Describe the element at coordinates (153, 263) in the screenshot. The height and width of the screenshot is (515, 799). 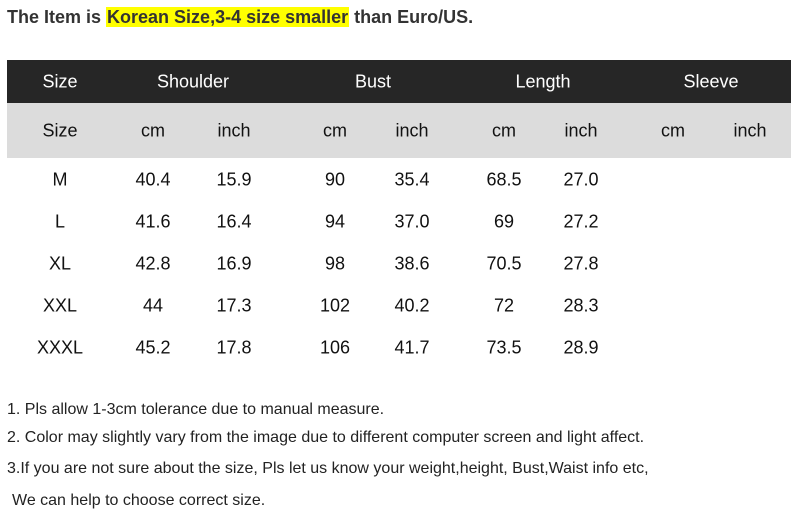
I see `table-cell: 42.8` at that location.